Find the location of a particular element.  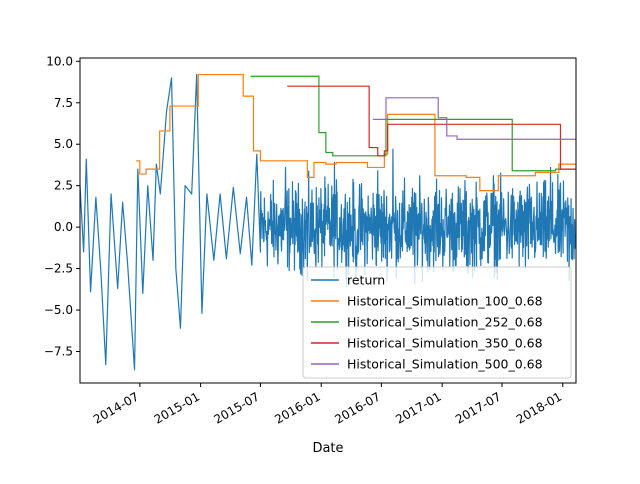

y-tick-label: 10.0 is located at coordinates (59, 61).